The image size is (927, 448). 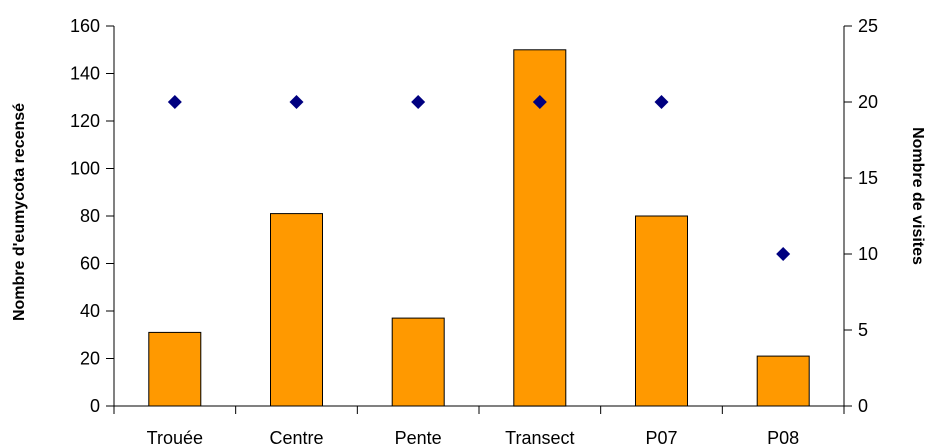 I want to click on left-tick-label-1: 20, so click(x=90, y=359).